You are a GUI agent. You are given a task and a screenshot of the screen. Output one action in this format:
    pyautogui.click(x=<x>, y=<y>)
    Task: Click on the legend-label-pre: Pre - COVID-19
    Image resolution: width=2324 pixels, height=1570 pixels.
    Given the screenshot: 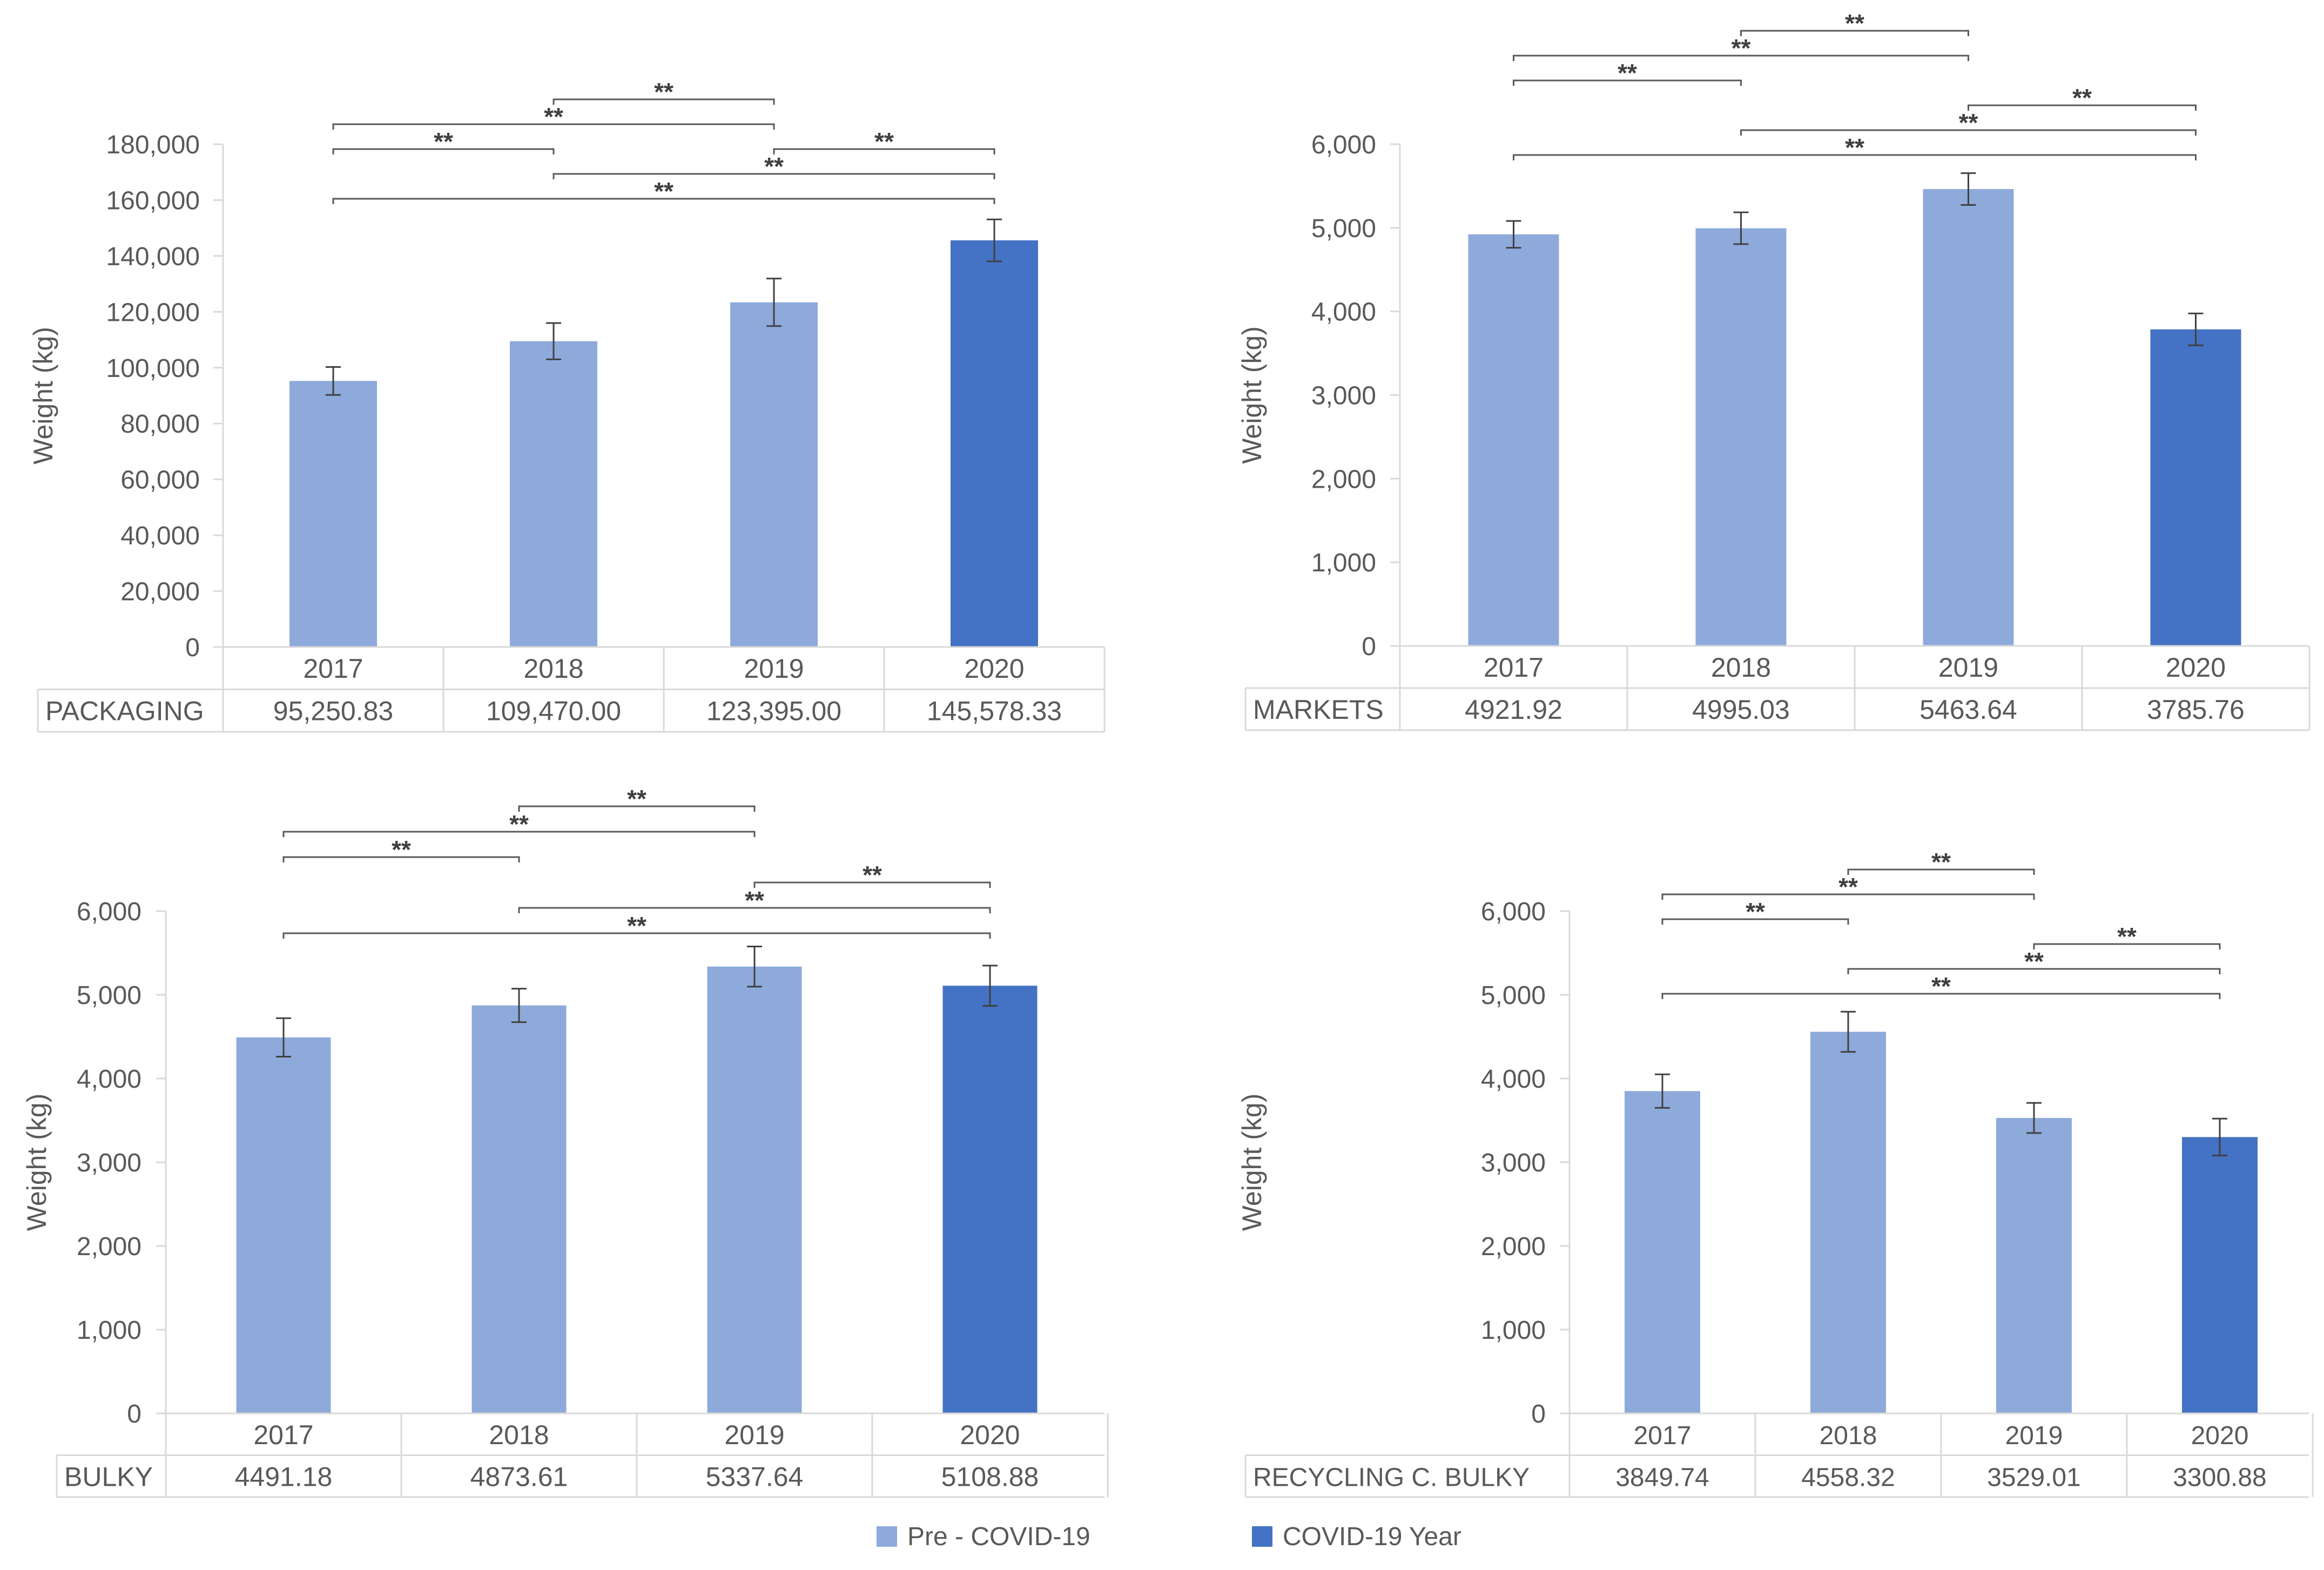 What is the action you would take?
    pyautogui.click(x=998, y=1536)
    